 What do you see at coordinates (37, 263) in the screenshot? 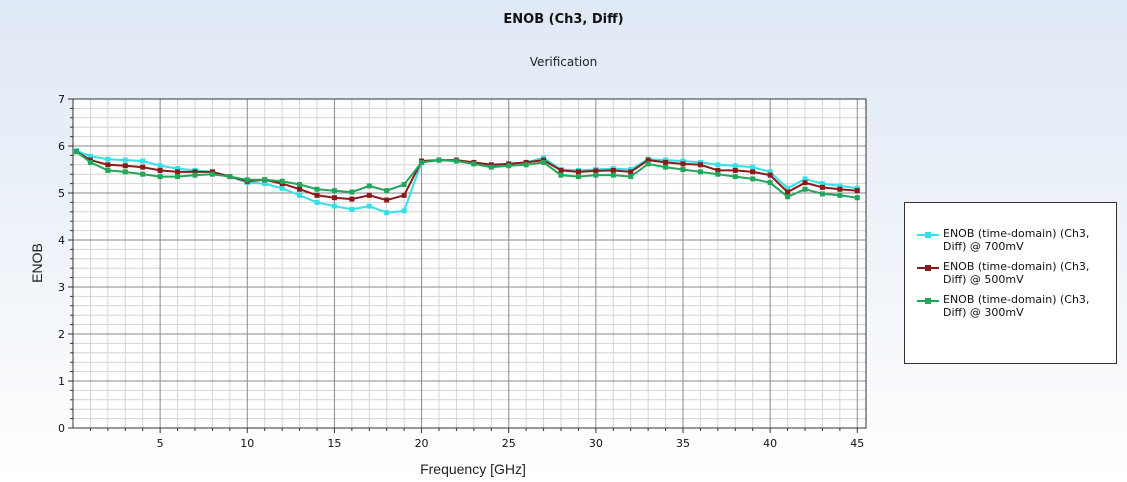
I see `y-axis-label: ENOB` at bounding box center [37, 263].